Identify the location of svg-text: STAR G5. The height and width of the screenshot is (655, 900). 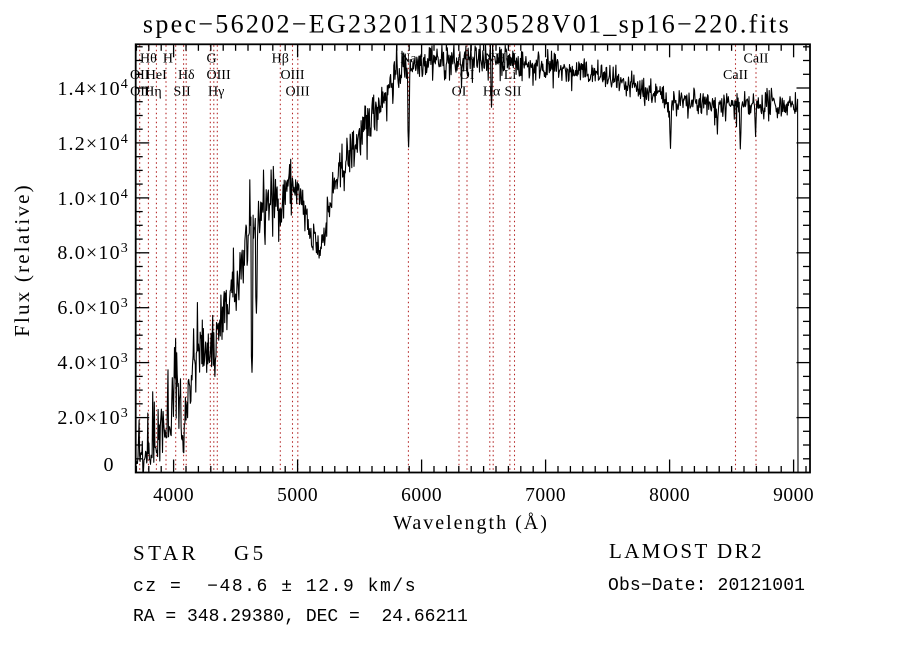
(200, 553).